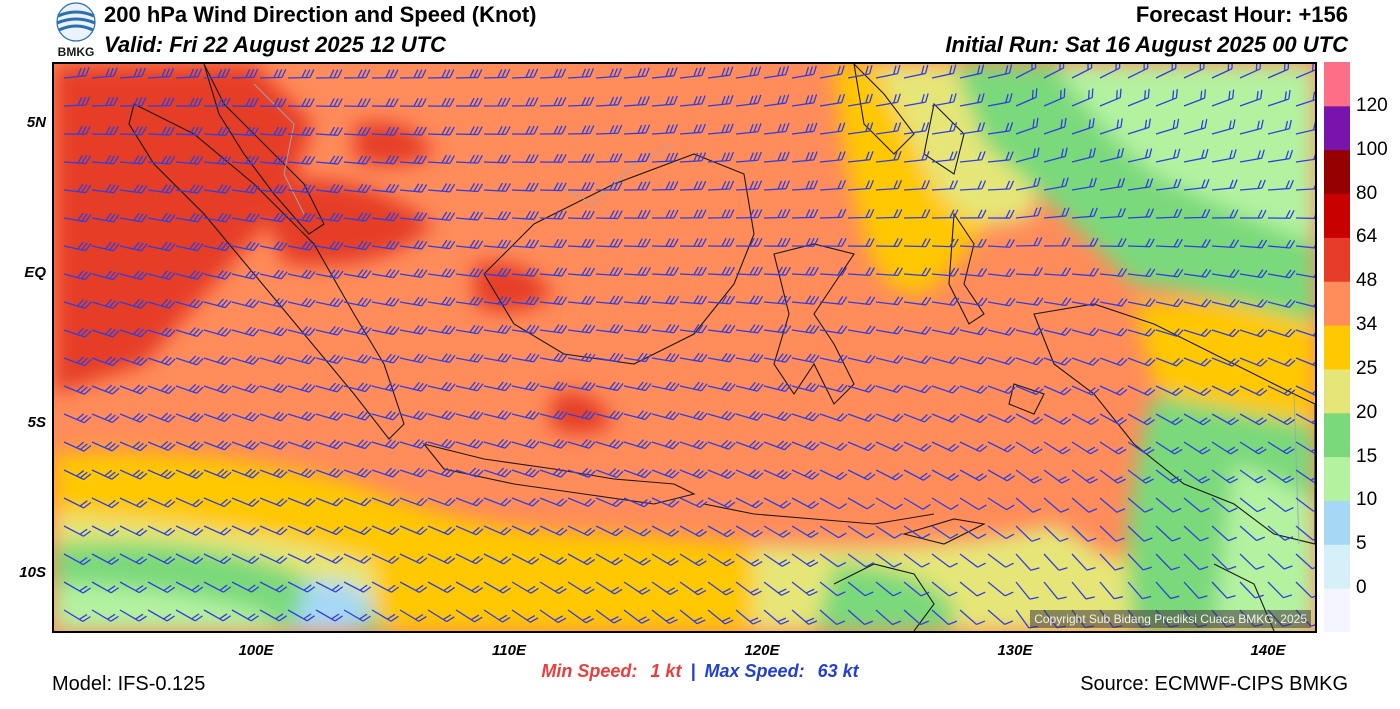 This screenshot has width=1400, height=709. What do you see at coordinates (76, 51) in the screenshot?
I see `logo-text: BMKG` at bounding box center [76, 51].